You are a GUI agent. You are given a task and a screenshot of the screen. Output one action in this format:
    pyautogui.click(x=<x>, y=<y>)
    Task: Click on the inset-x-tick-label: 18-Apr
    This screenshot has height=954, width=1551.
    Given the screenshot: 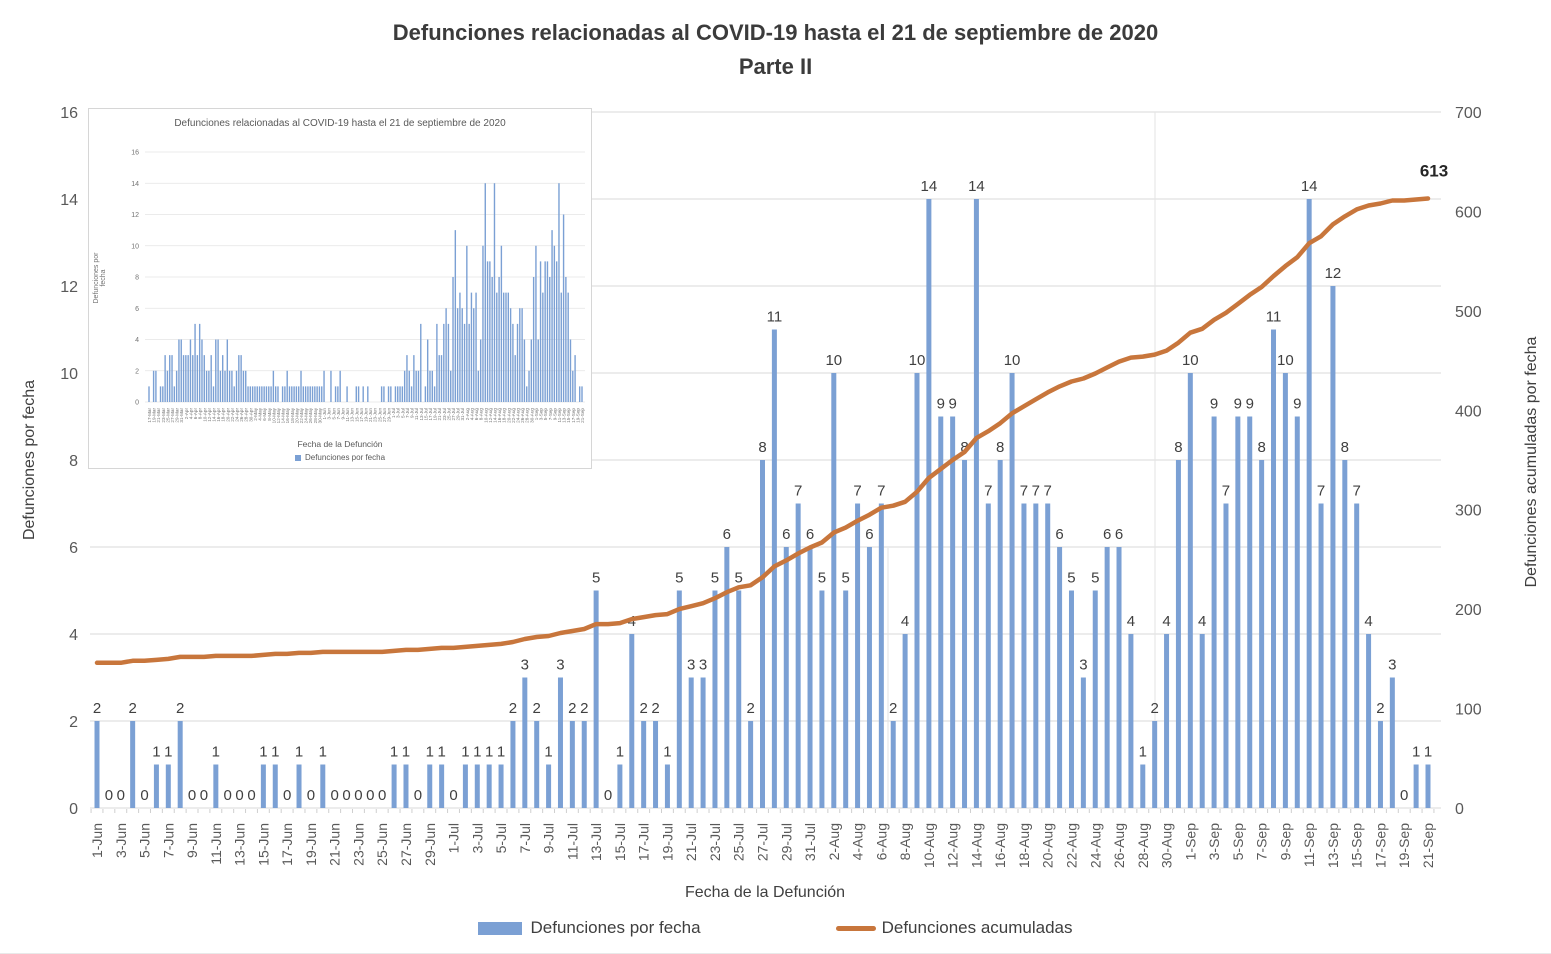 What is the action you would take?
    pyautogui.click(x=223, y=415)
    